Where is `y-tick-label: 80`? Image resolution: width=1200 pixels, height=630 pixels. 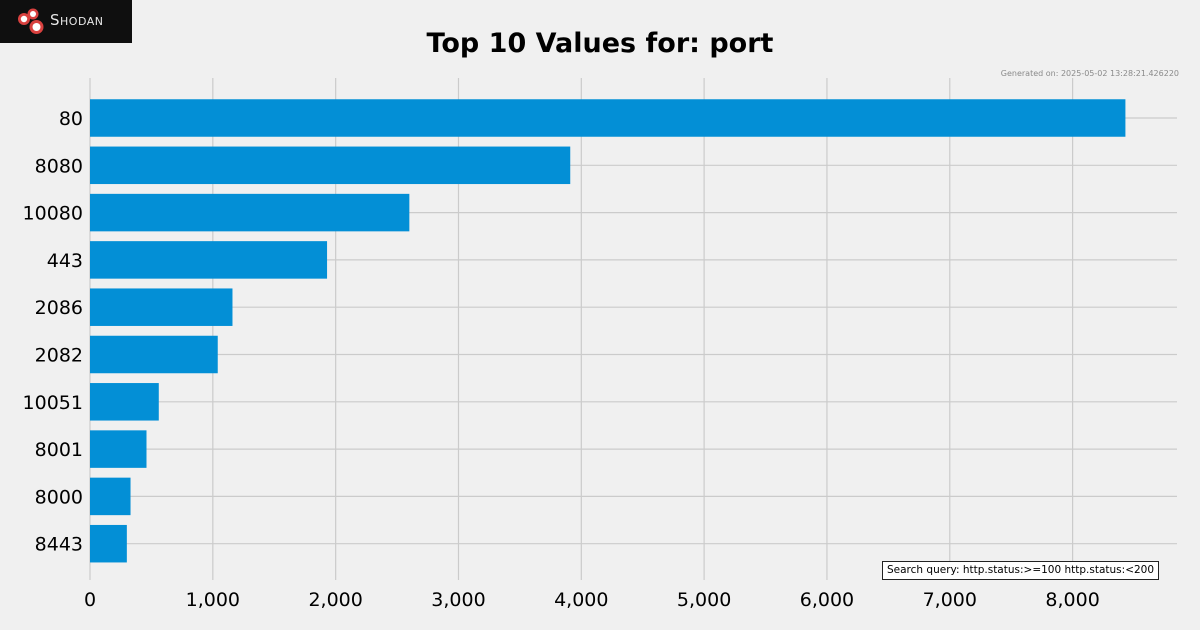
y-tick-label: 80 is located at coordinates (71, 119).